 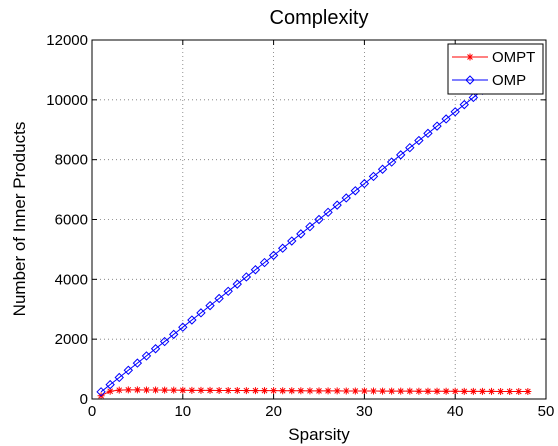 I want to click on x-tick-label: 0, so click(x=92, y=411).